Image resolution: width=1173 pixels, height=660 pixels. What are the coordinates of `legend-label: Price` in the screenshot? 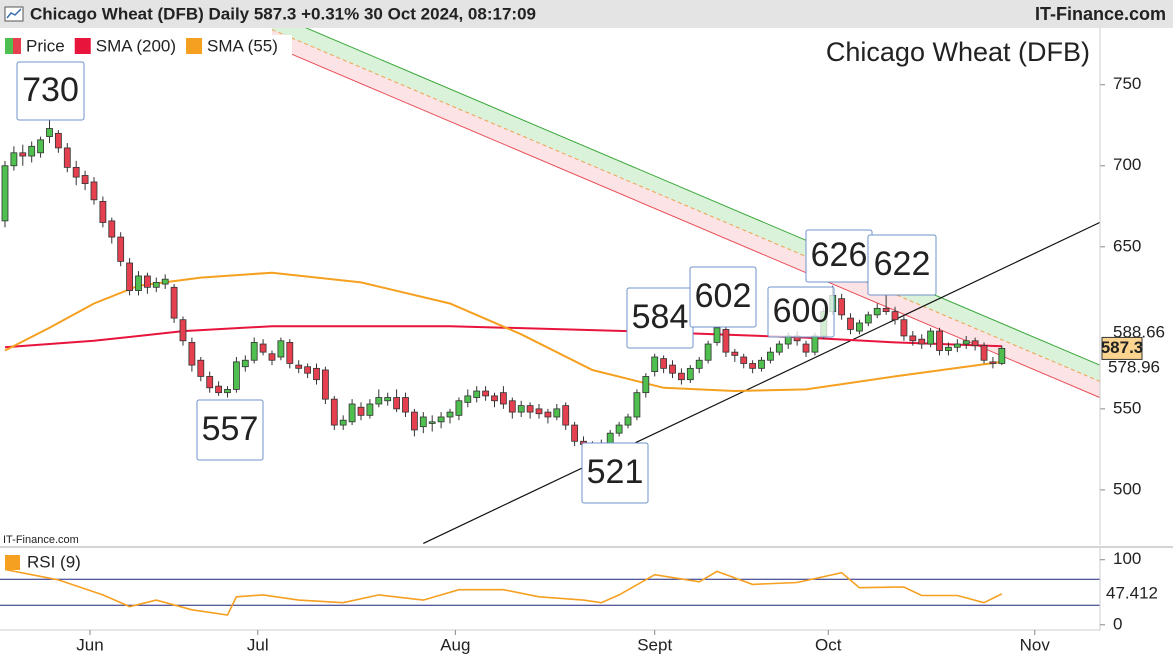 It's located at (45, 45).